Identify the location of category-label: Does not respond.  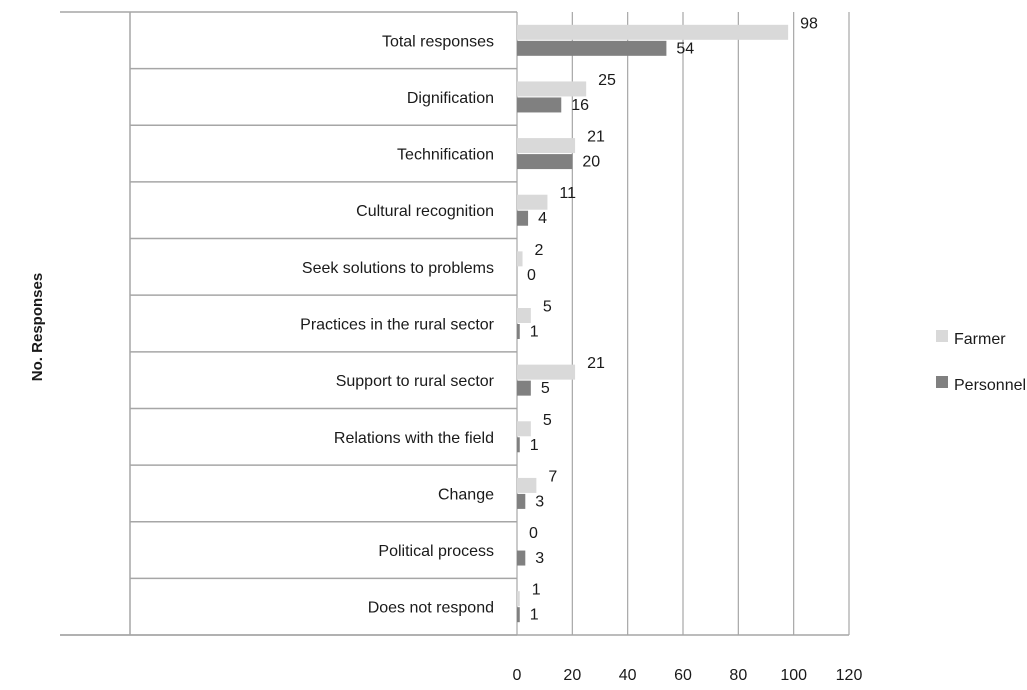
(431, 608).